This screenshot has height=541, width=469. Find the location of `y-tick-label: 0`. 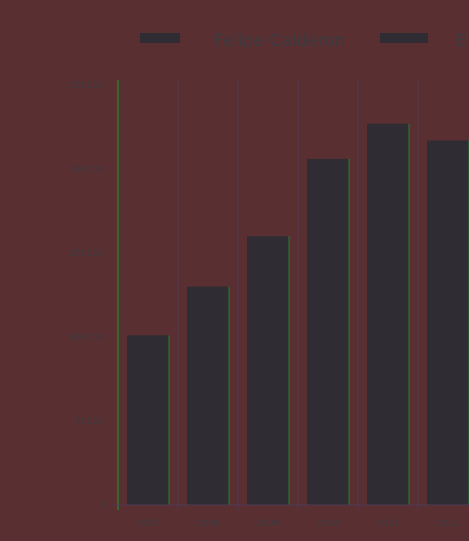

y-tick-label: 0 is located at coordinates (101, 506).